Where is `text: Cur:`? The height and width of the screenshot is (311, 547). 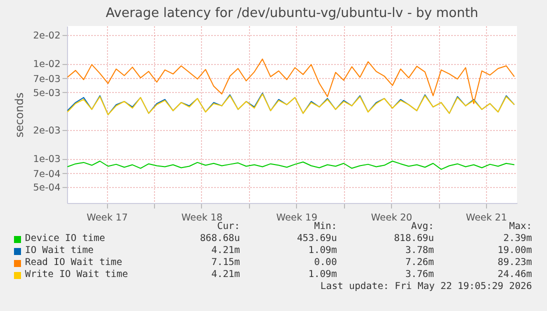 text: Cur: is located at coordinates (228, 226).